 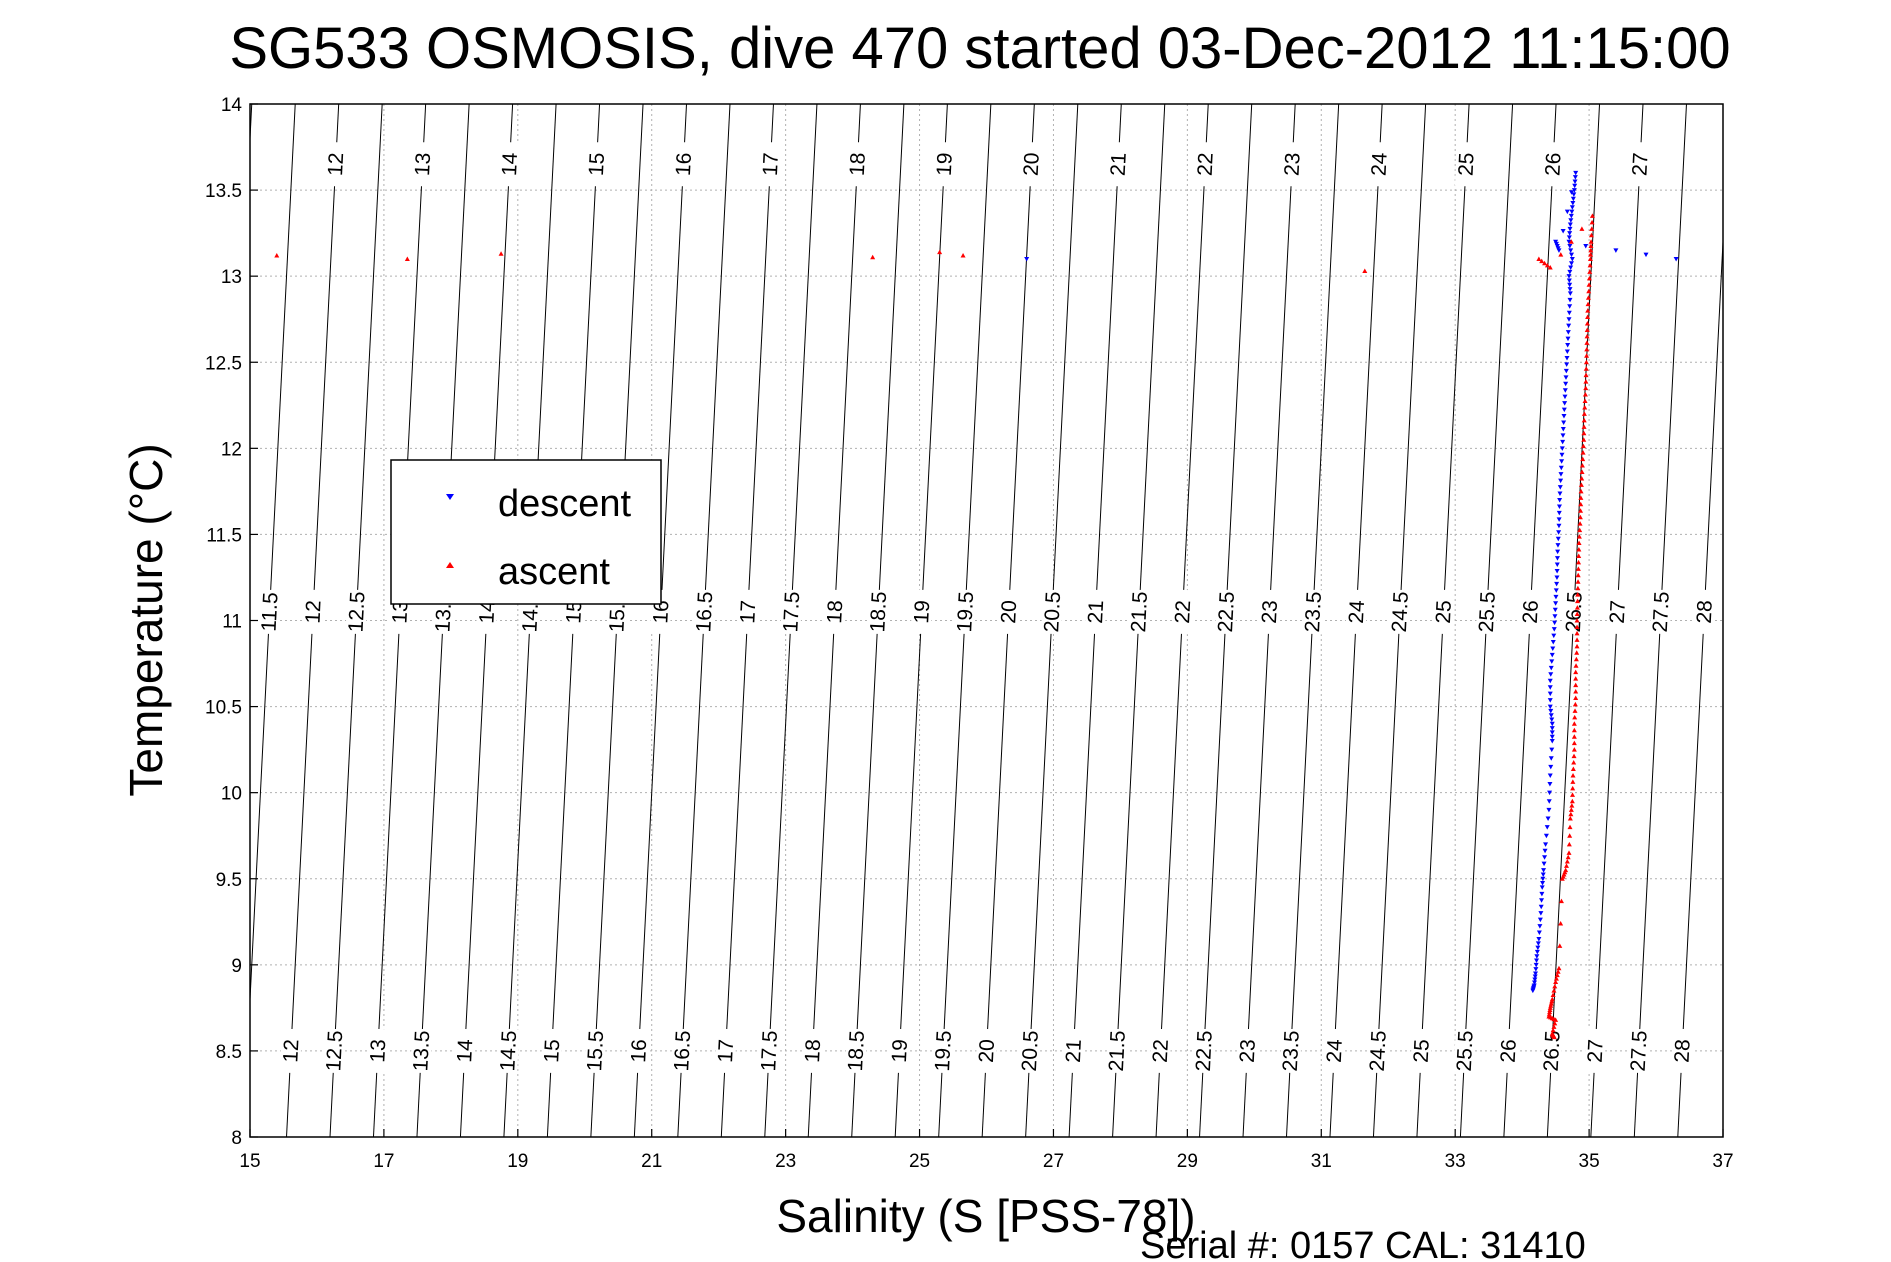 What do you see at coordinates (1204, 1051) in the screenshot?
I see `isopycnal-label: 22.5` at bounding box center [1204, 1051].